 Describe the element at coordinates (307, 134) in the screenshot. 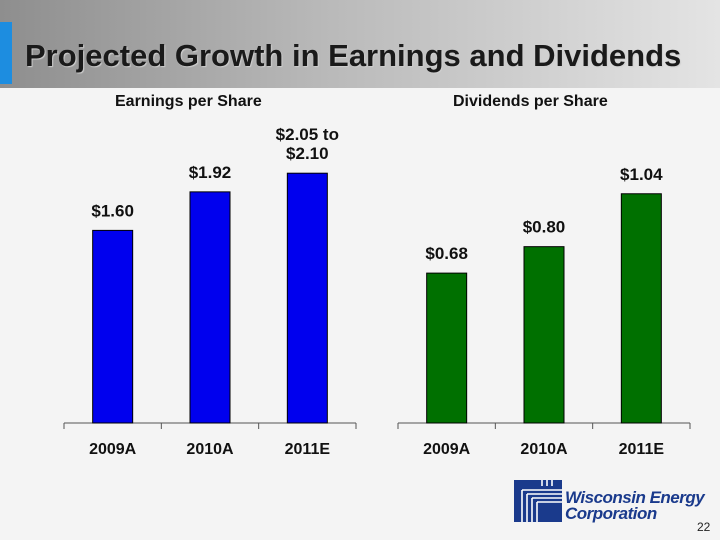

I see `eps-data-label: $2.05 to` at that location.